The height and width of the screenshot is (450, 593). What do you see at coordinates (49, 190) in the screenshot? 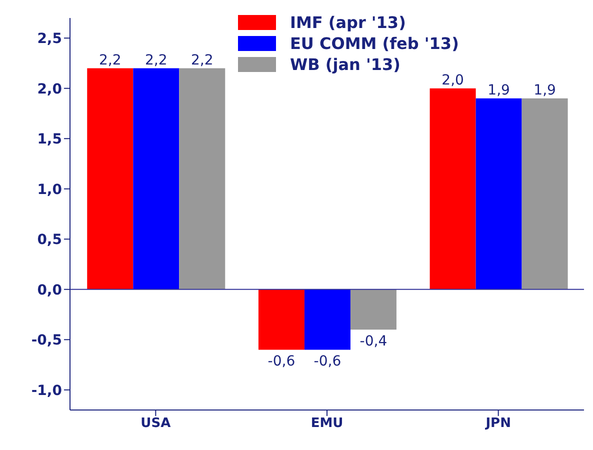
I see `y-tick-label: 1,0` at bounding box center [49, 190].